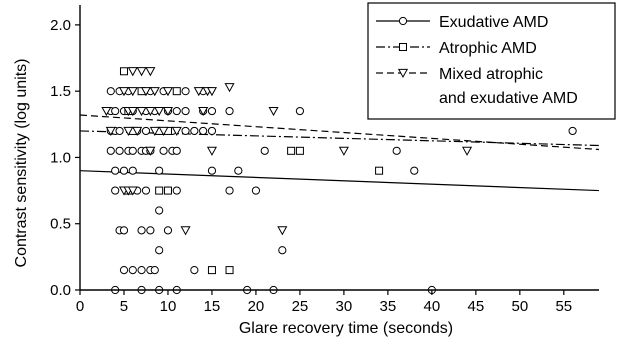 Image resolution: width=620 pixels, height=344 pixels. What do you see at coordinates (60, 224) in the screenshot?
I see `y-tick-label: 0.5` at bounding box center [60, 224].